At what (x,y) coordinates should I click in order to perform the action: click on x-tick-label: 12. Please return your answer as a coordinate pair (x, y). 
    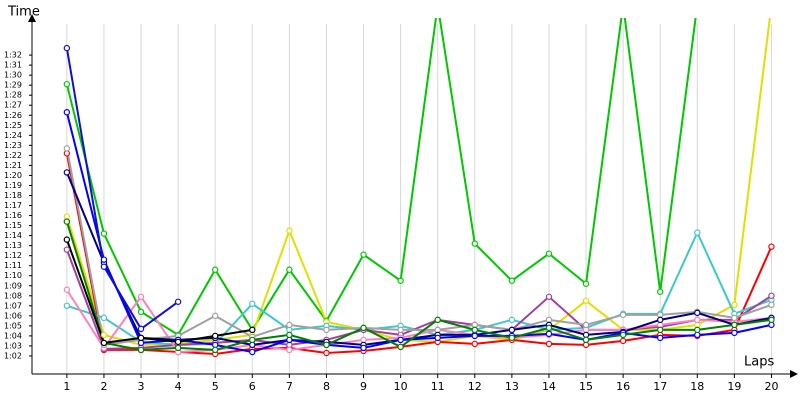
    Looking at the image, I should click on (475, 386).